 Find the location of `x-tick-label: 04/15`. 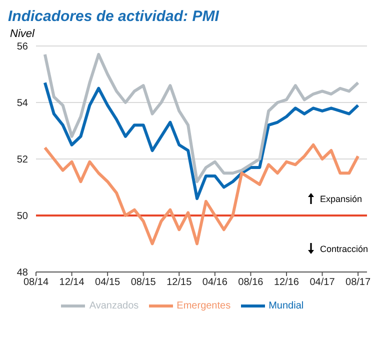

x-tick-label: 04/15 is located at coordinates (108, 282).